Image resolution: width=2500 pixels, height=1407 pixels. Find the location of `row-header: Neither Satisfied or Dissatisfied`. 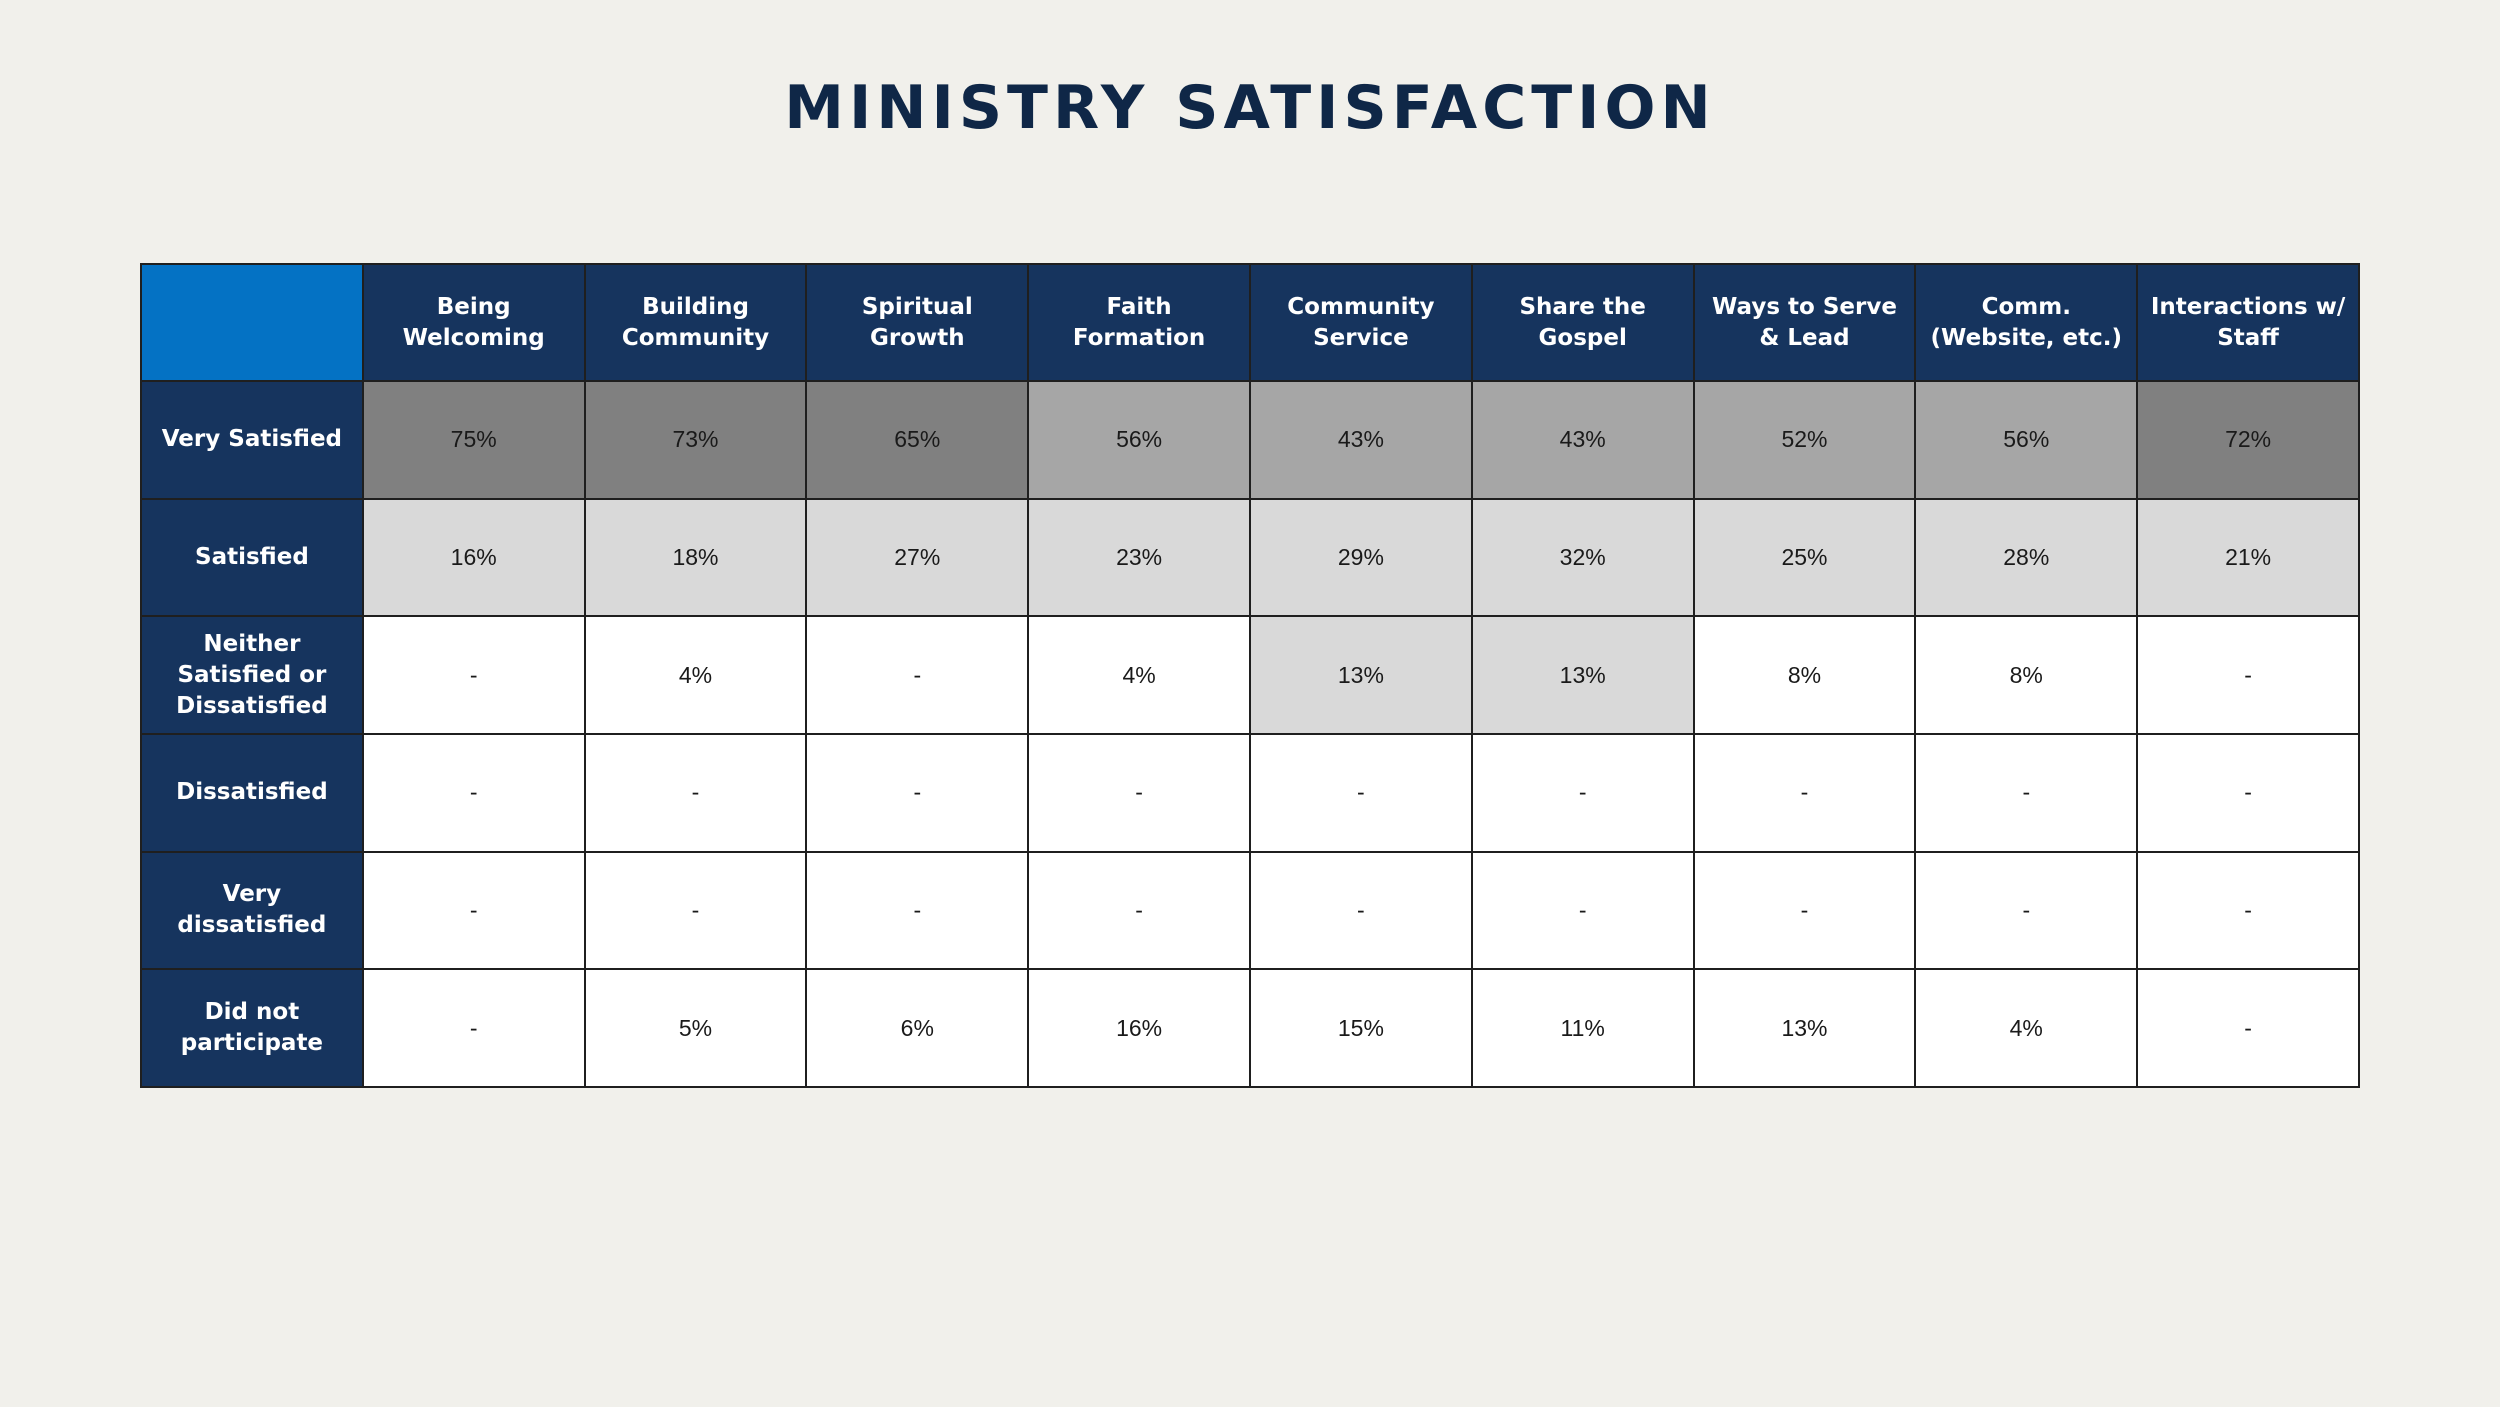

row-header: Neither Satisfied or Dissatisfied is located at coordinates (252, 675).